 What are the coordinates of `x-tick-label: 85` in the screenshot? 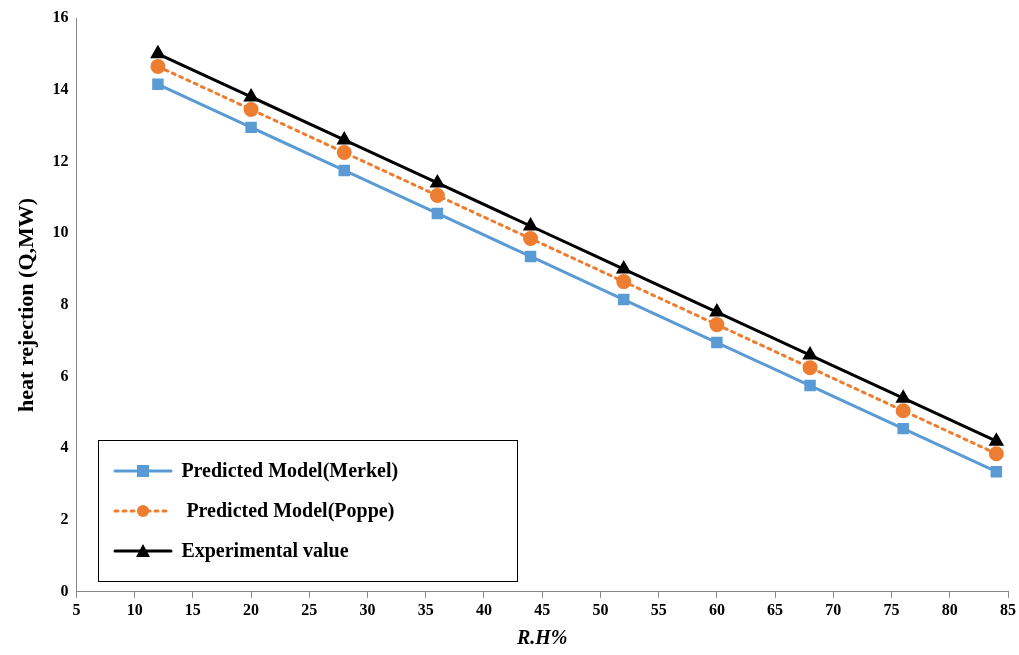 It's located at (1008, 609).